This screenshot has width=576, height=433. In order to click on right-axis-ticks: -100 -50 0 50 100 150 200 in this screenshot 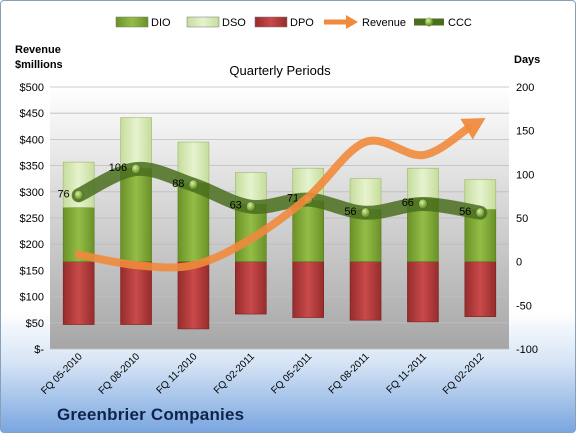, I will do `click(527, 219)`.